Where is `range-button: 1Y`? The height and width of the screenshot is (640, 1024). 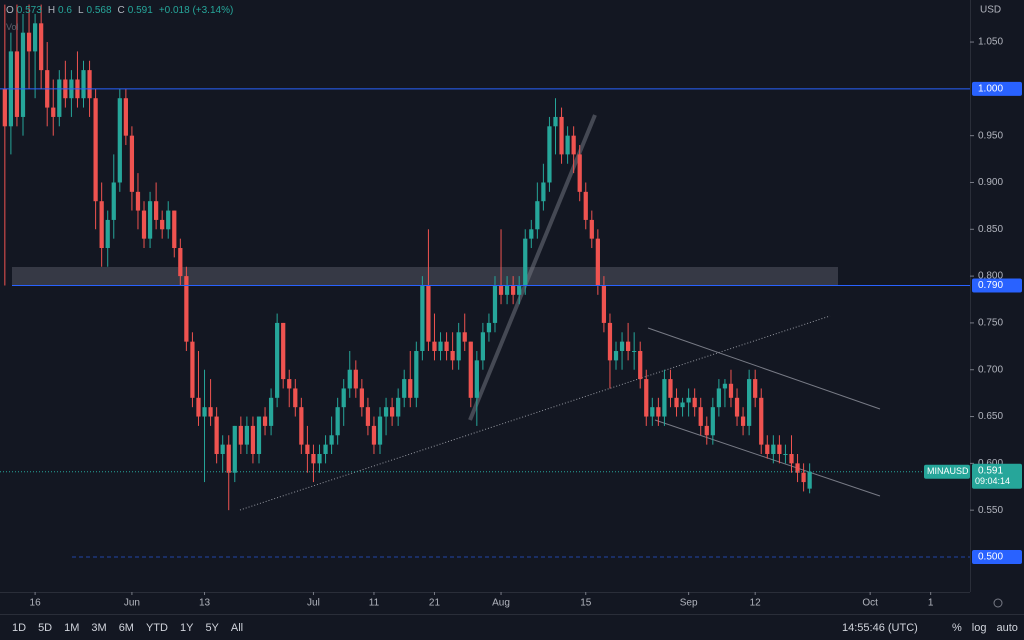 range-button: 1Y is located at coordinates (186, 628).